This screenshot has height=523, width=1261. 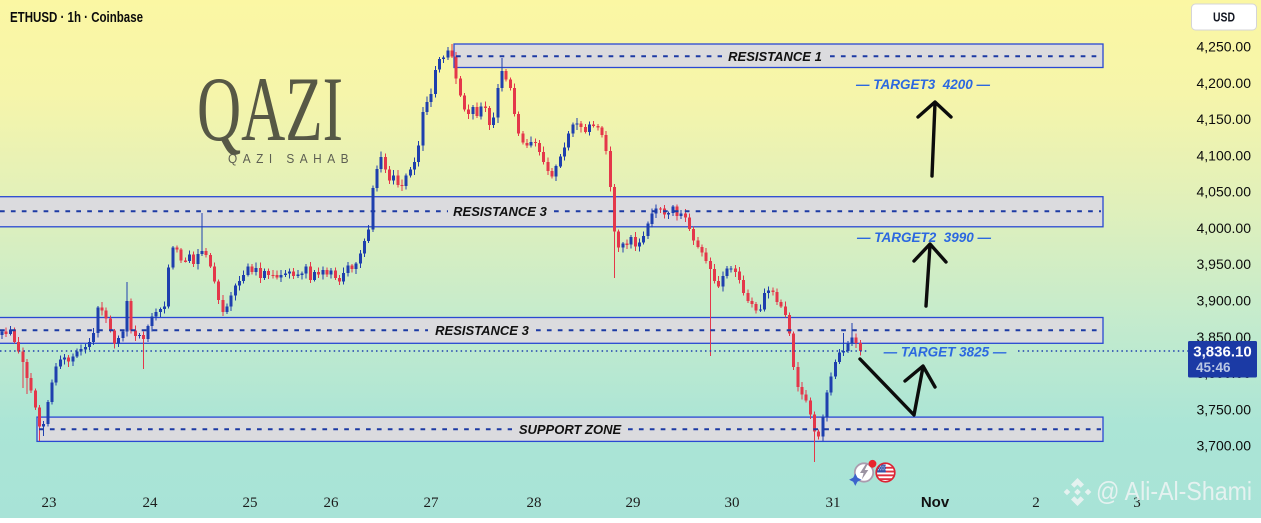 I want to click on svg-text: SUPPORT ZONE, so click(x=570, y=429).